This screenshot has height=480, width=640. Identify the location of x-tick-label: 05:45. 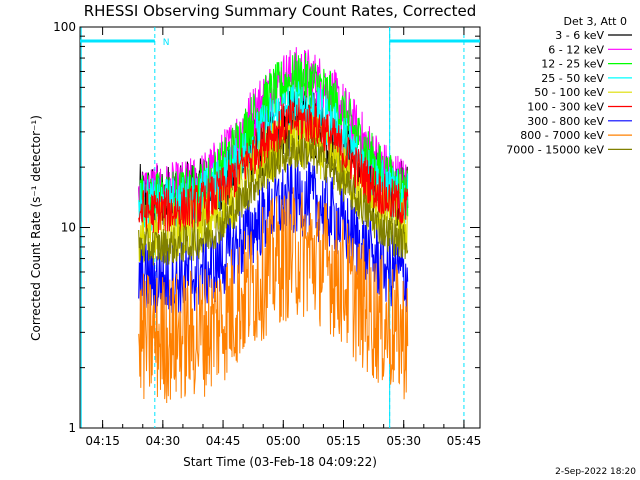
(464, 441).